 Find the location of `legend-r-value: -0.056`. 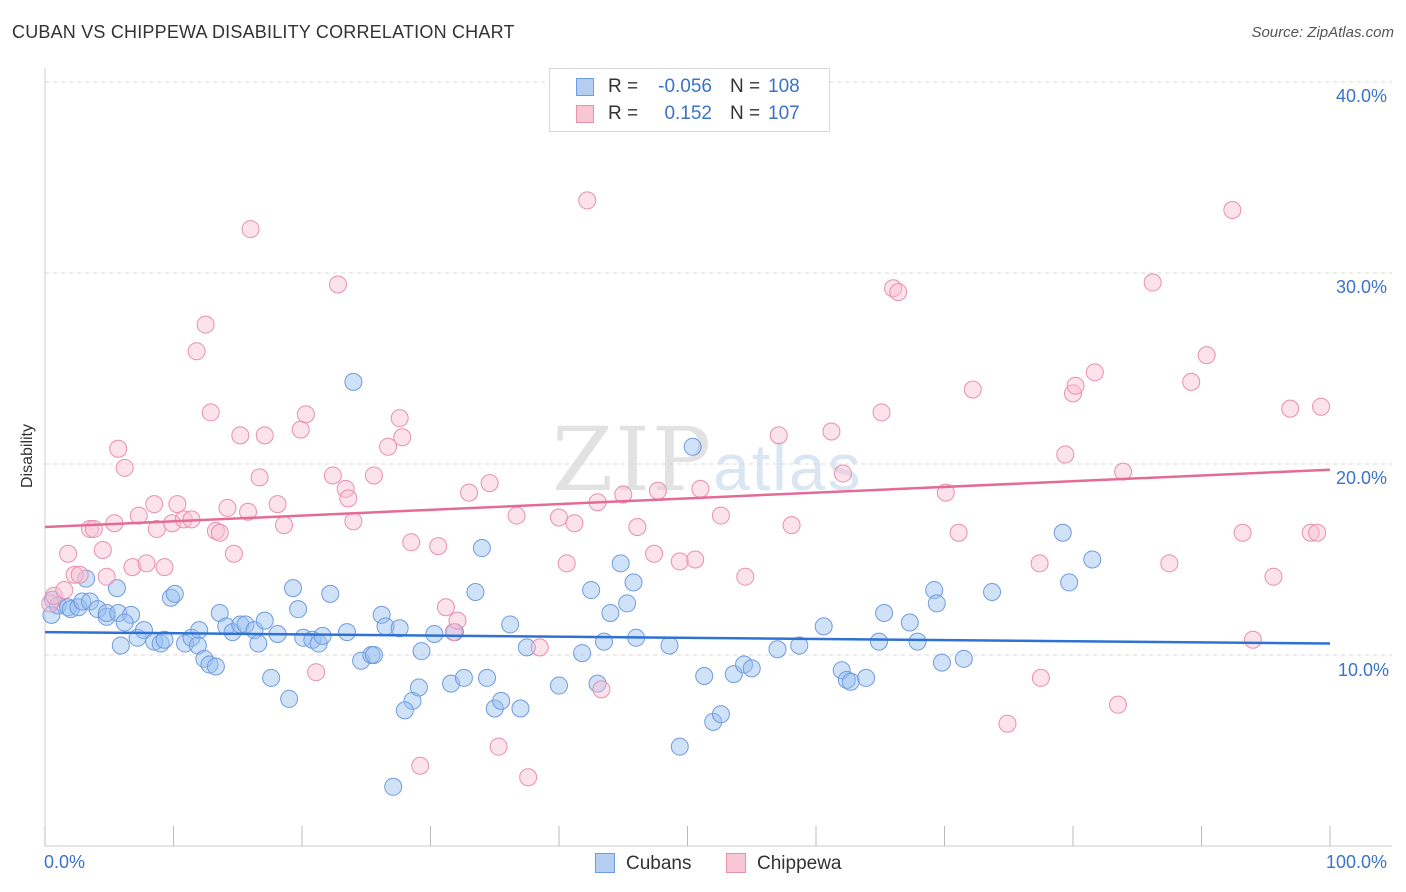

legend-r-value: -0.056 is located at coordinates (685, 86).